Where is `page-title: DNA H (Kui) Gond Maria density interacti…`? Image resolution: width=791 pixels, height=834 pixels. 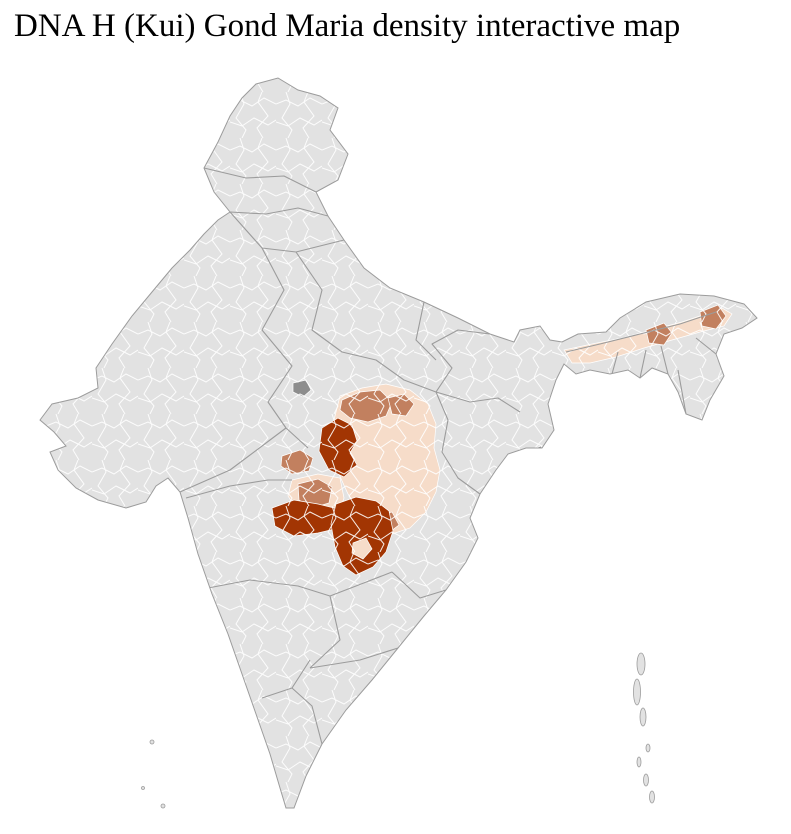
page-title: DNA H (Kui) Gond Maria density interacti… is located at coordinates (347, 26).